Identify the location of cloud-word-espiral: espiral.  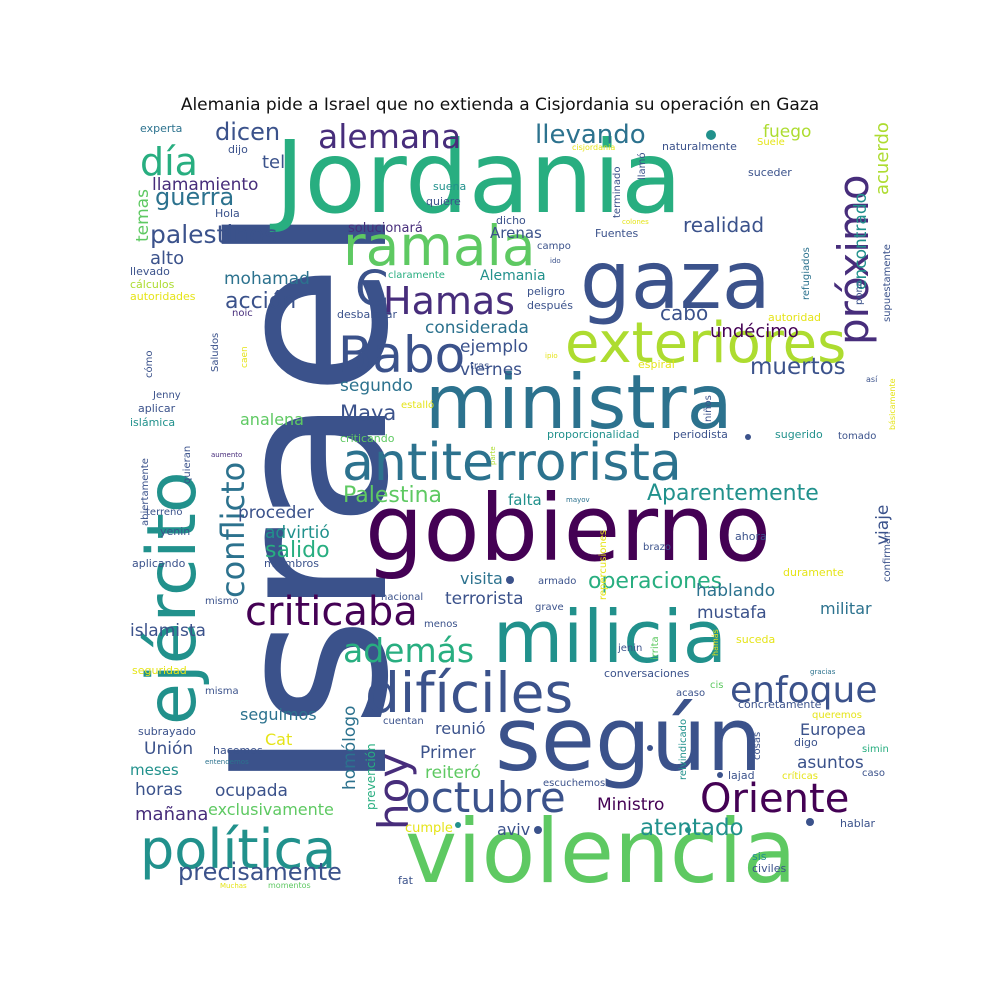
(656, 364).